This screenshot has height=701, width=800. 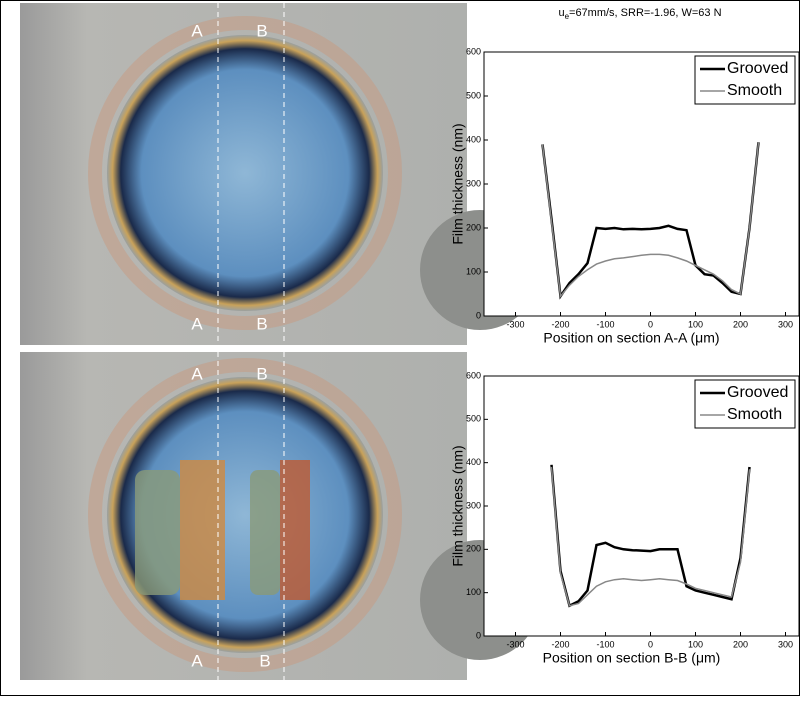 What do you see at coordinates (645, 13) in the screenshot?
I see `title-text: =67mm/s, SRR=-1.96, W=63 N` at bounding box center [645, 13].